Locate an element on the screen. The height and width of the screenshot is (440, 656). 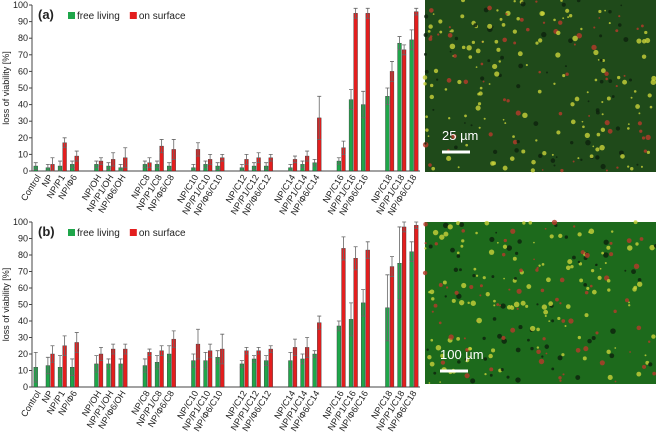
legend-label: free living is located at coordinates (98, 233).